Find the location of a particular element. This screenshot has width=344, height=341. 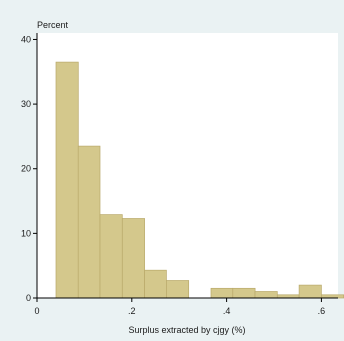

y-axis-ticks: 0 10 20 30 40 is located at coordinates (29, 168).